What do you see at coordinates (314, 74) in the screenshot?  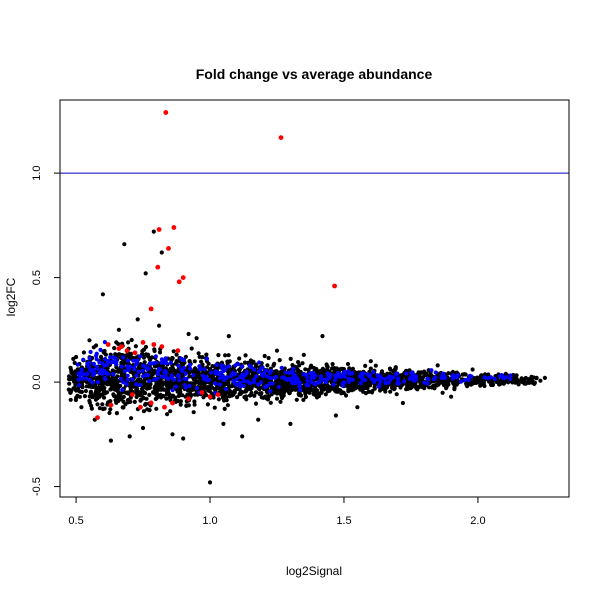 I see `chart-title: Fold change vs average abundance` at bounding box center [314, 74].